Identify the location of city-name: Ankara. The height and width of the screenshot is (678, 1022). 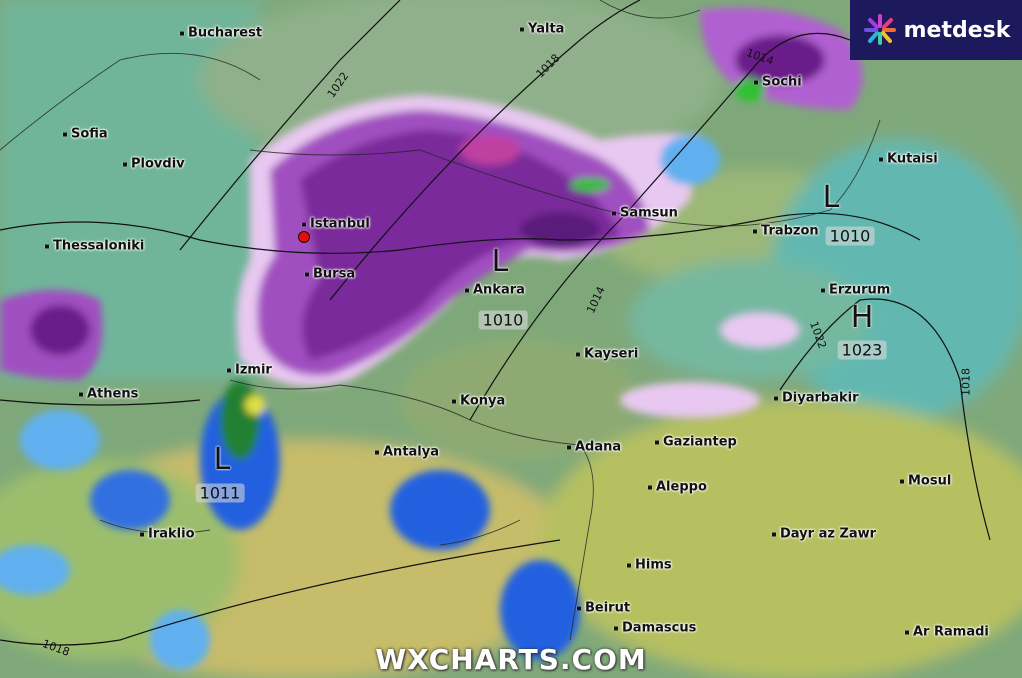
(499, 290).